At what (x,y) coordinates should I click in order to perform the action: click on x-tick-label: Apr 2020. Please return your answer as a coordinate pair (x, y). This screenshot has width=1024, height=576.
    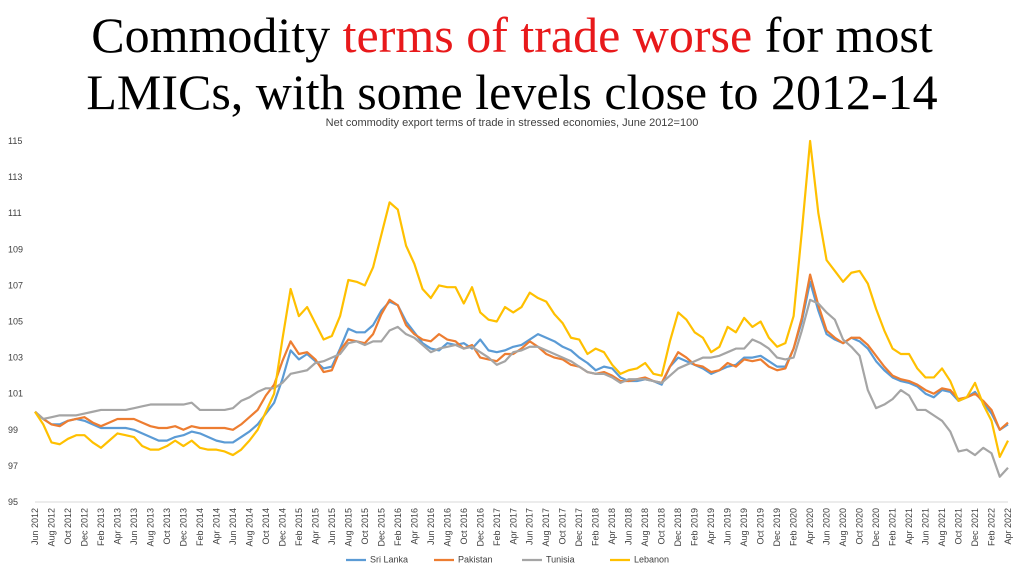
    Looking at the image, I should click on (810, 526).